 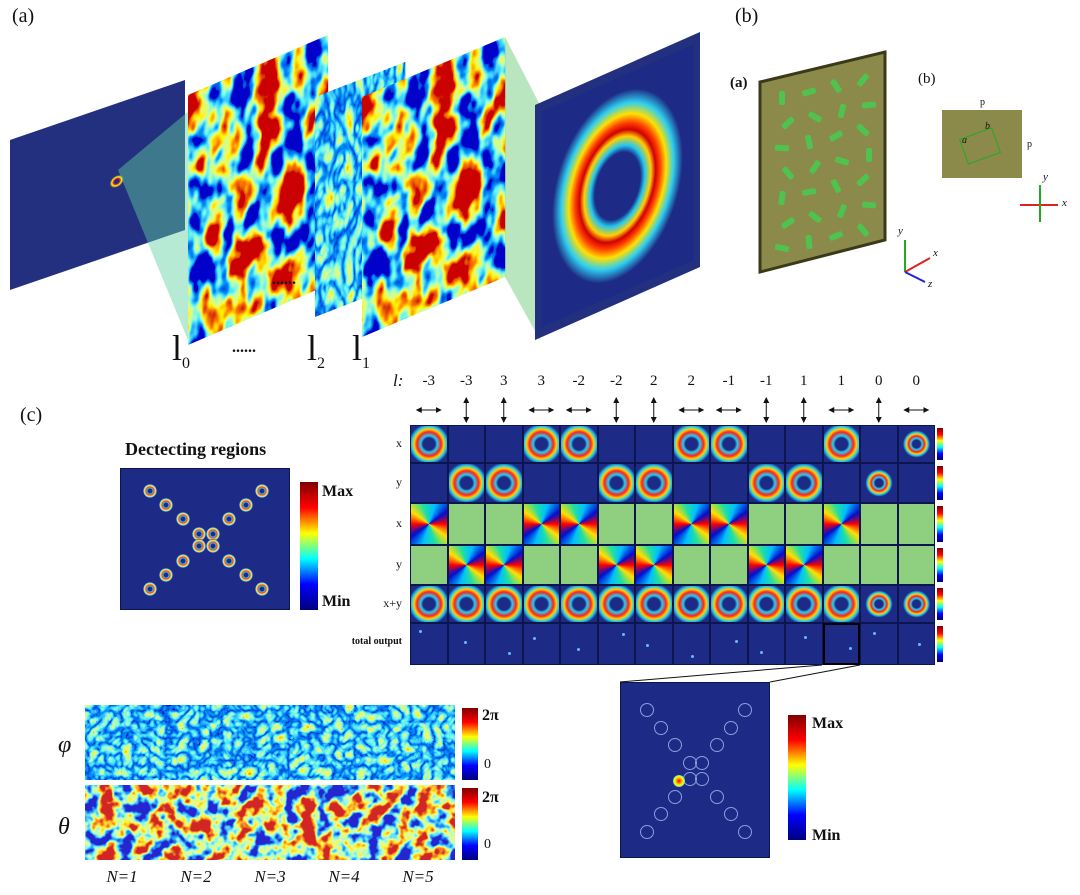 I want to click on row-label: y, so click(x=399, y=482).